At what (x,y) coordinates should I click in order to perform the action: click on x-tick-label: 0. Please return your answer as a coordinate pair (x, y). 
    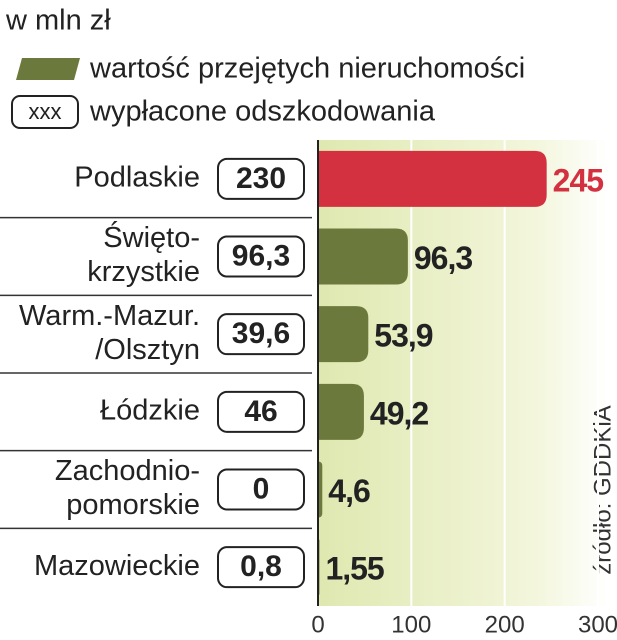
    Looking at the image, I should click on (317, 624).